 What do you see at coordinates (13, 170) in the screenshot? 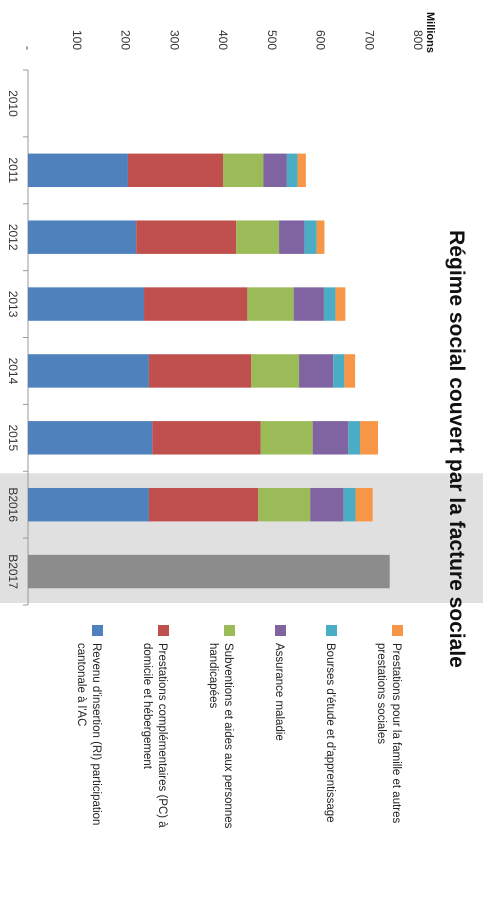
I see `x-tick-label: 2011` at bounding box center [13, 170].